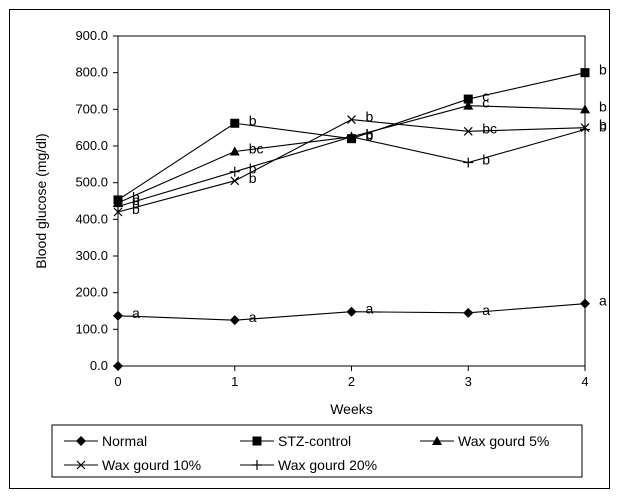  I want to click on series-normal, so click(351, 334).